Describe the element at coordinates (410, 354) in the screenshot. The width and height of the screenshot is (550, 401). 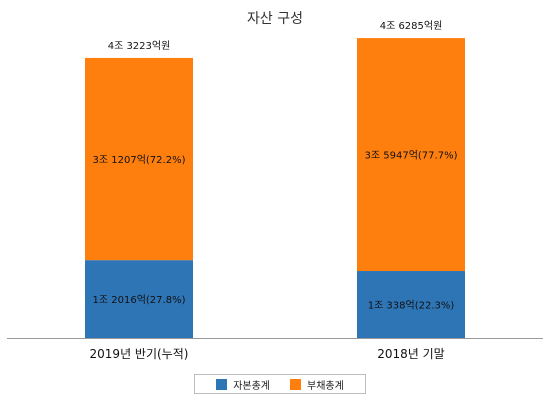
I see `x-tick-label-1: 2018년 기말` at that location.